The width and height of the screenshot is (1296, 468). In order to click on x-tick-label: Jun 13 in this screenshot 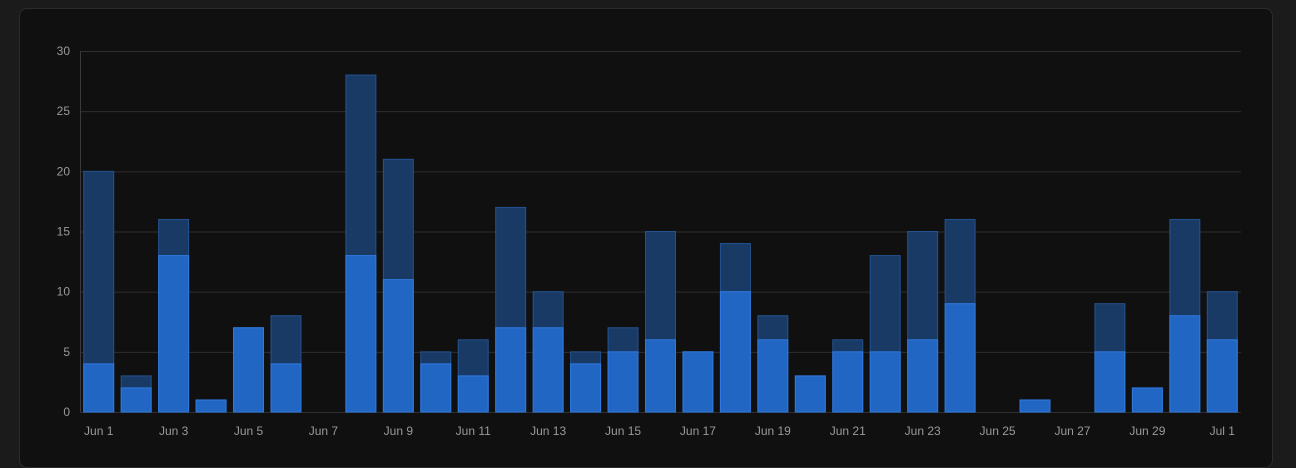, I will do `click(548, 431)`.